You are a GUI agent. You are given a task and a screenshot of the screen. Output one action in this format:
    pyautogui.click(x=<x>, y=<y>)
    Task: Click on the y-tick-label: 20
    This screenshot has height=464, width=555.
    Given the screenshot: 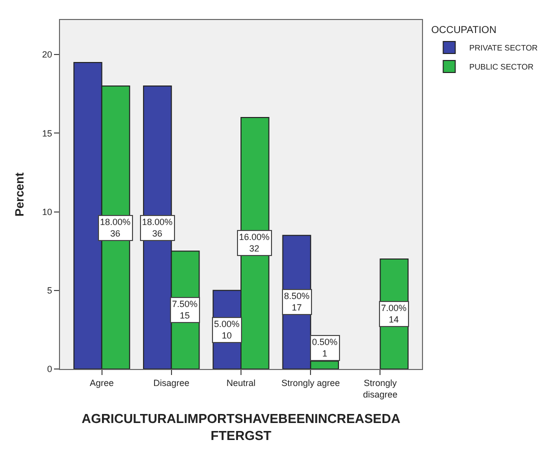 What is the action you would take?
    pyautogui.click(x=47, y=55)
    